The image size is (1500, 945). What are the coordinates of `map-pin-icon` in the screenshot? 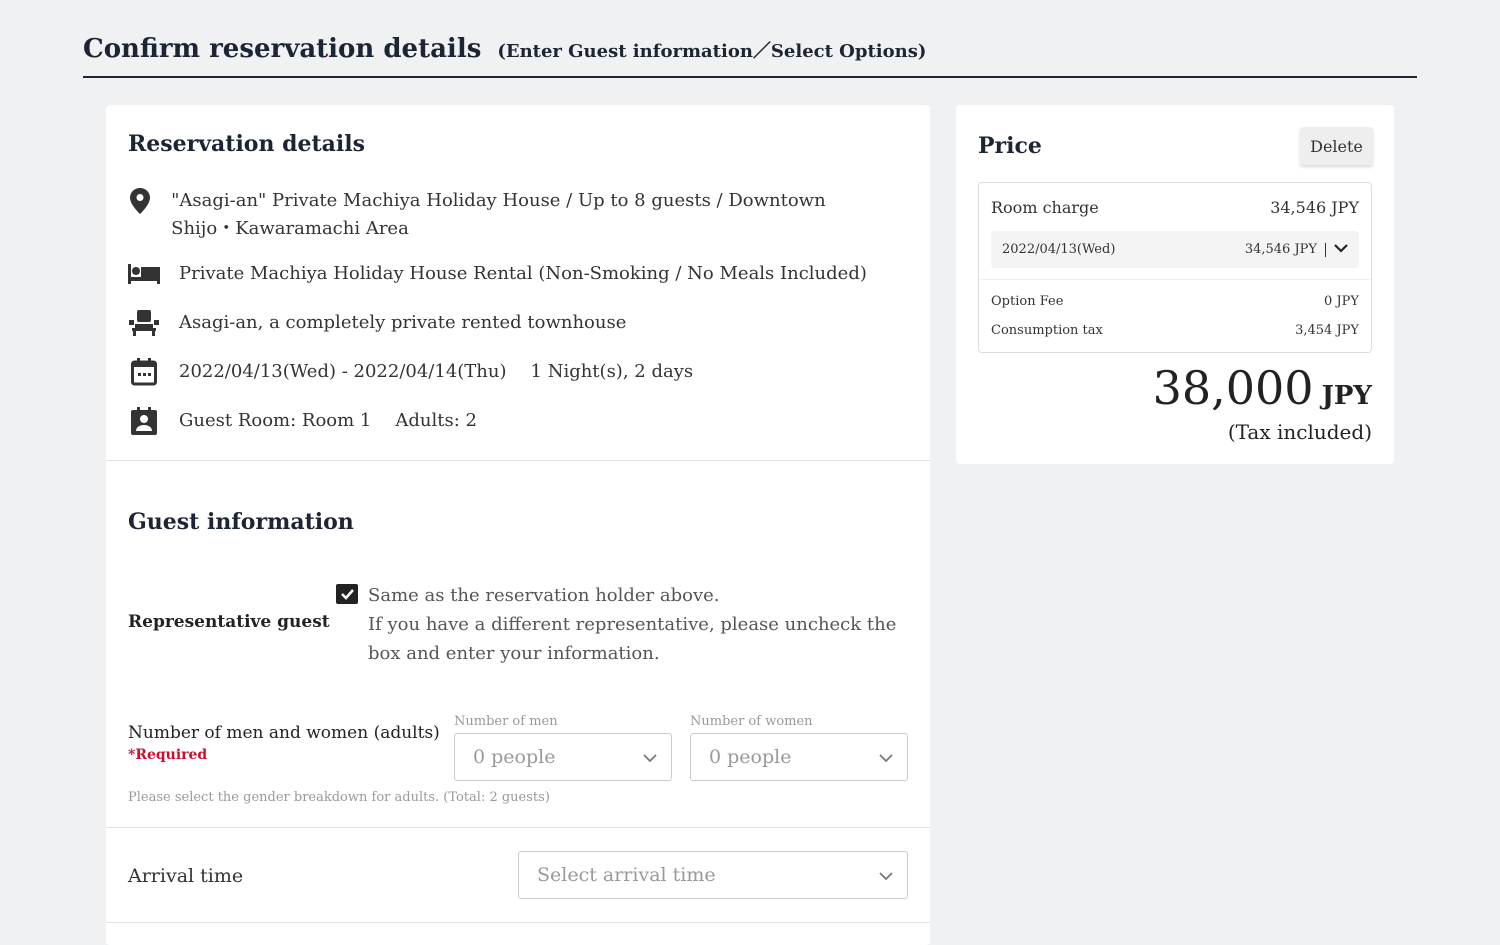 It's located at (140, 201).